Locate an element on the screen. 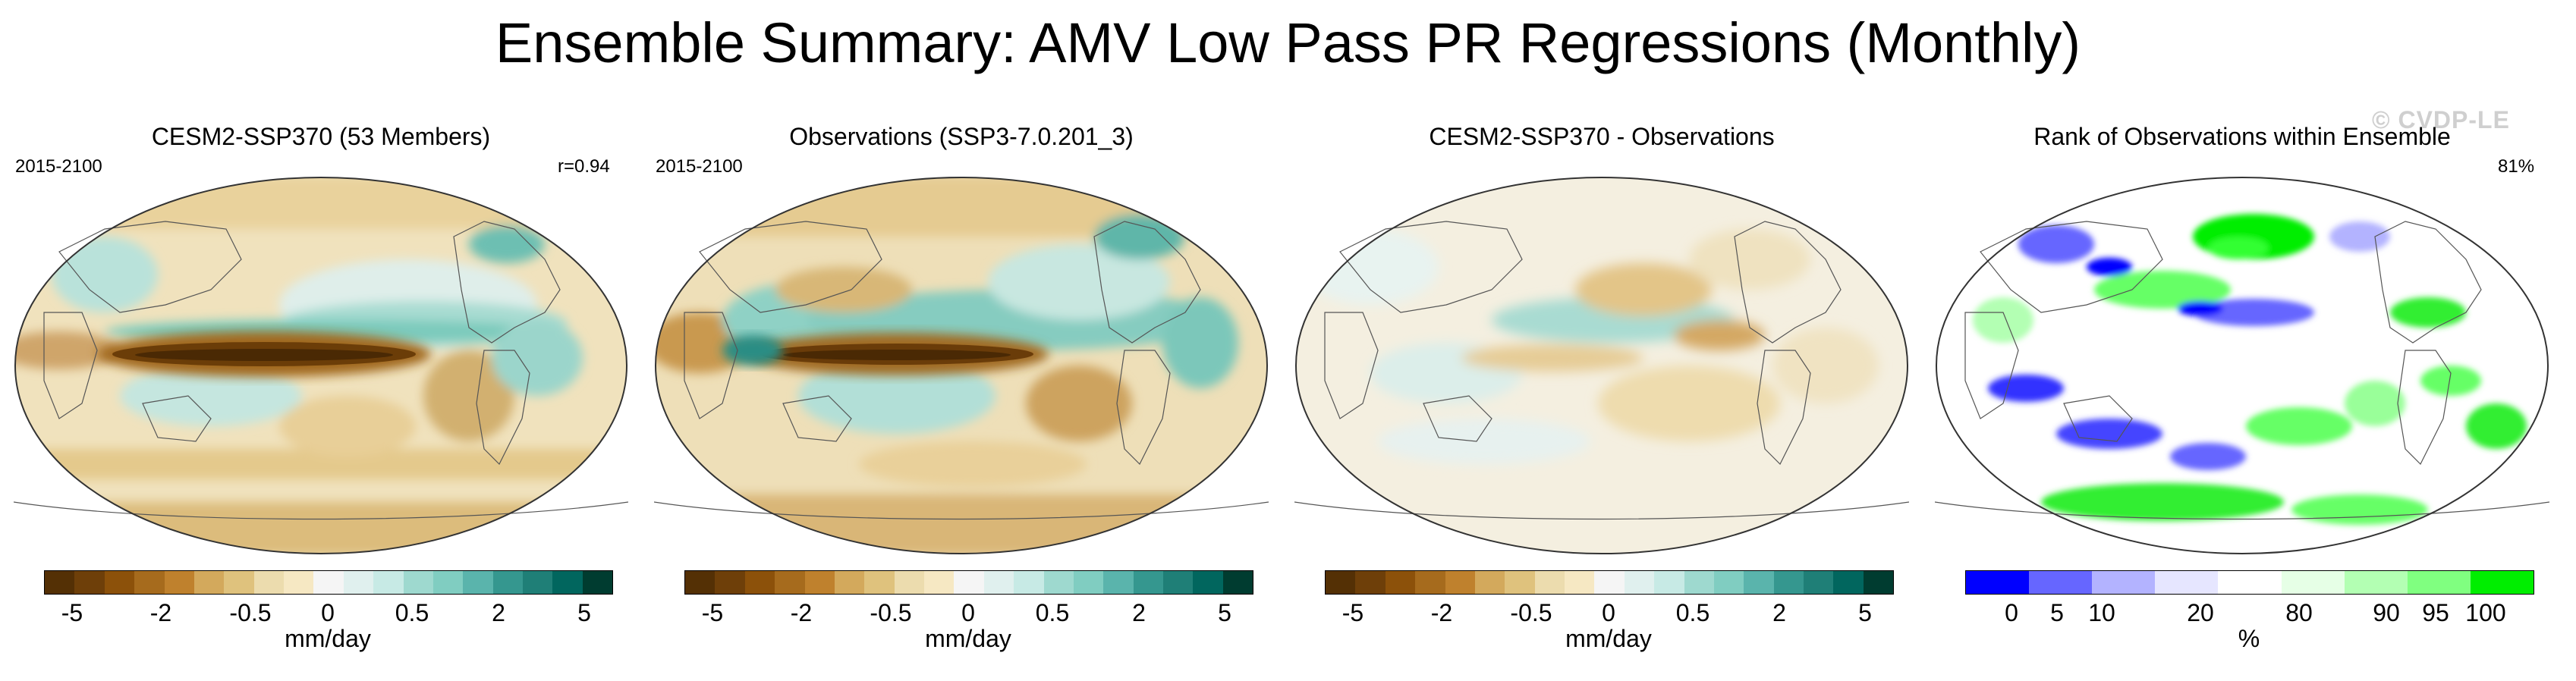 The image size is (2576, 681). panel-2-title: Observations (SSP3-7.0.201_3) is located at coordinates (961, 136).